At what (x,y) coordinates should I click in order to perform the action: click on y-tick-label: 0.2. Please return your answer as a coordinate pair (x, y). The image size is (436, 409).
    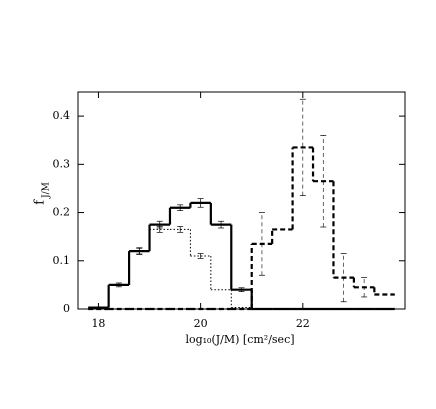
    Looking at the image, I should click on (62, 212).